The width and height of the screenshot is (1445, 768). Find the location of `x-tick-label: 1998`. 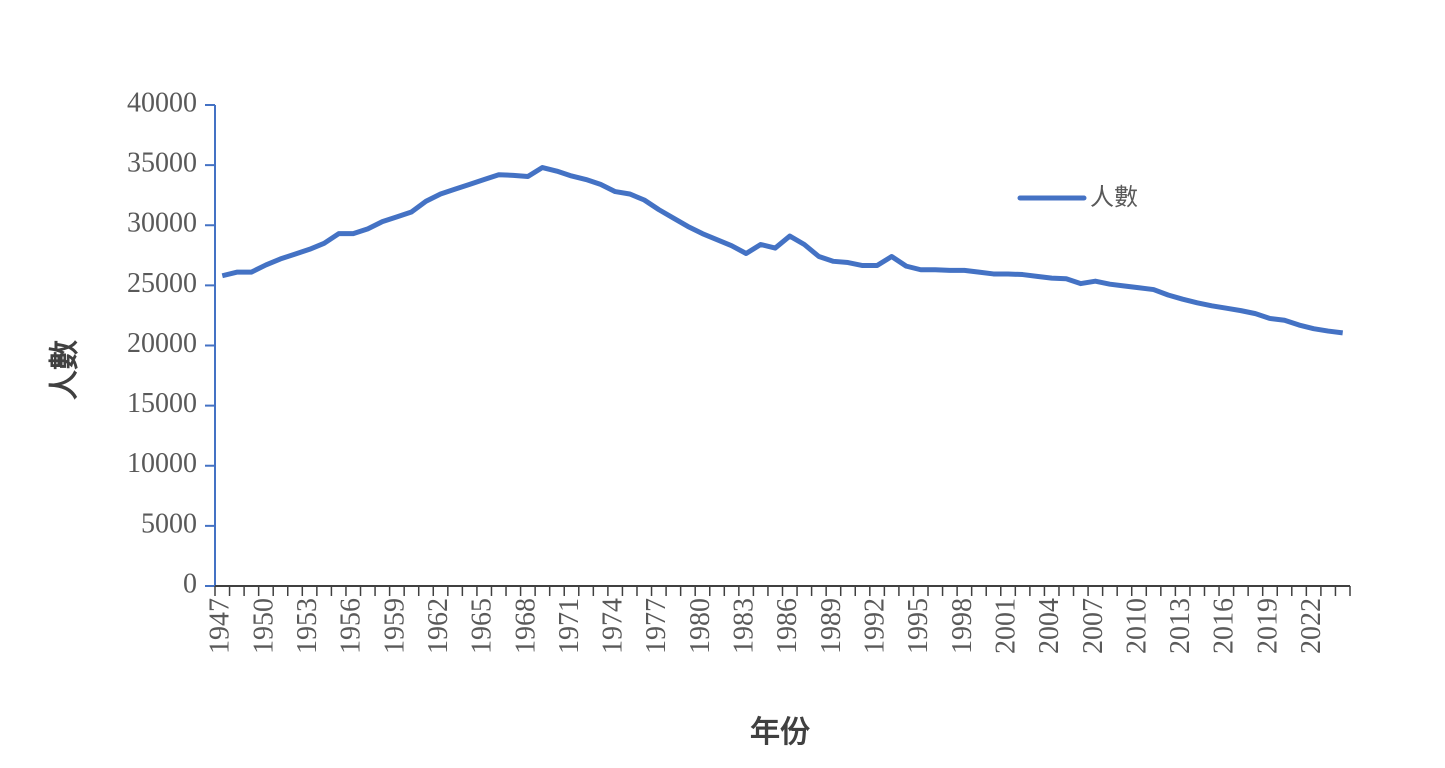

x-tick-label: 1998 is located at coordinates (962, 626).